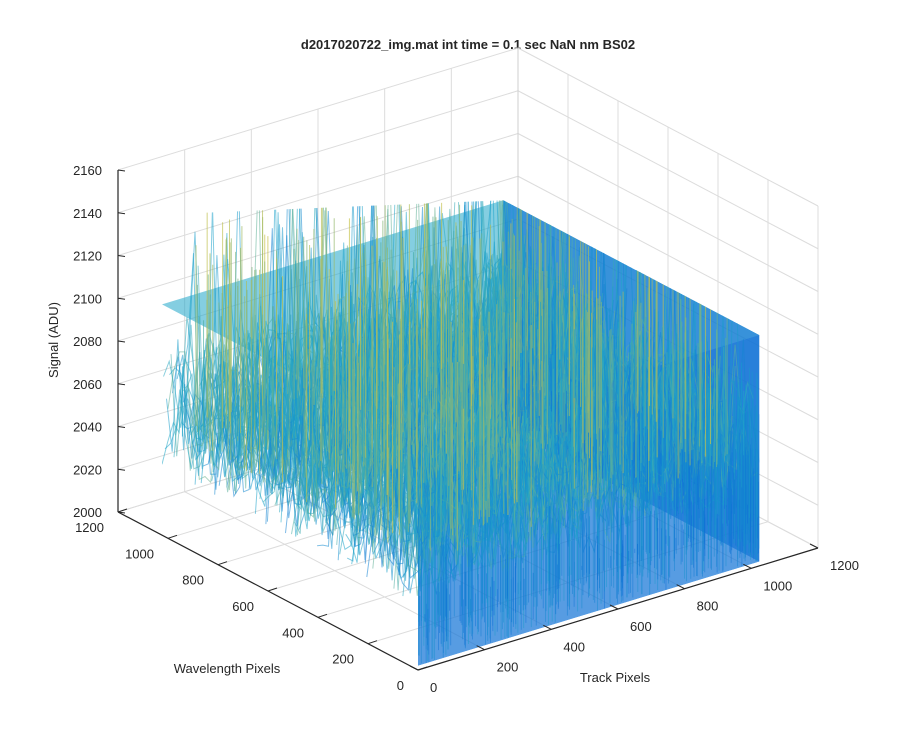 The width and height of the screenshot is (900, 750). I want to click on x-tick-label: 1000, so click(777, 585).